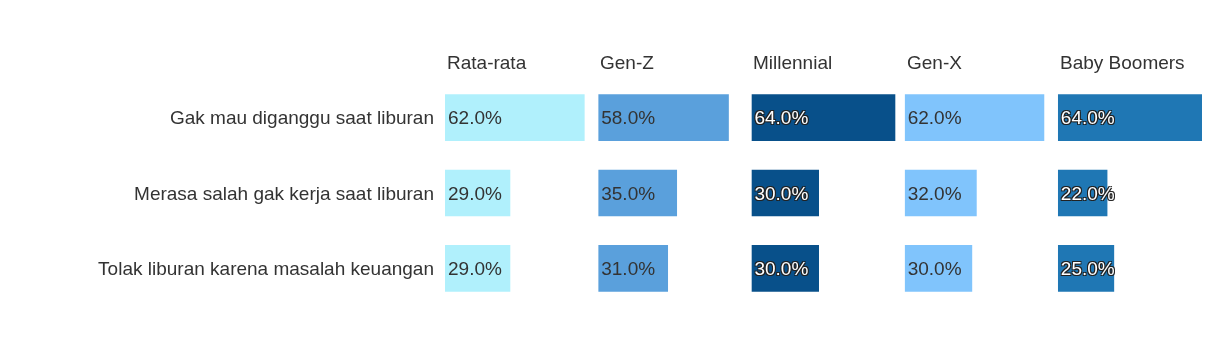 The height and width of the screenshot is (346, 1220). Describe the element at coordinates (266, 268) in the screenshot. I see `y-tick-label: Tolak liburan karena masalah keuangan` at that location.